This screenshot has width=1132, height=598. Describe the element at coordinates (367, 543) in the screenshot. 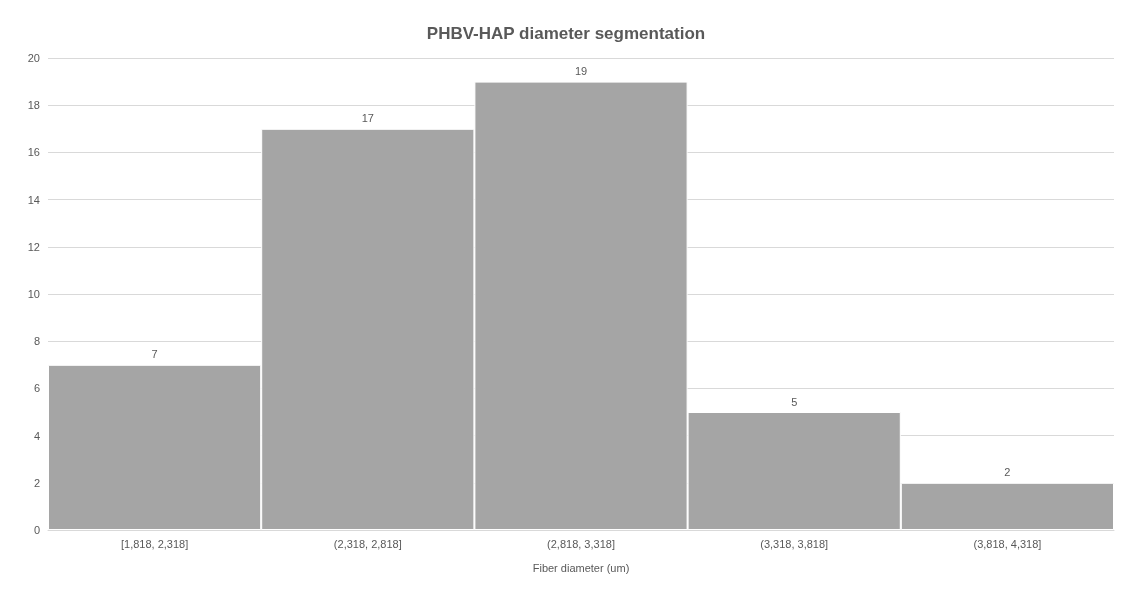

I see `x-tick-label: (2,318, 2,818]` at that location.